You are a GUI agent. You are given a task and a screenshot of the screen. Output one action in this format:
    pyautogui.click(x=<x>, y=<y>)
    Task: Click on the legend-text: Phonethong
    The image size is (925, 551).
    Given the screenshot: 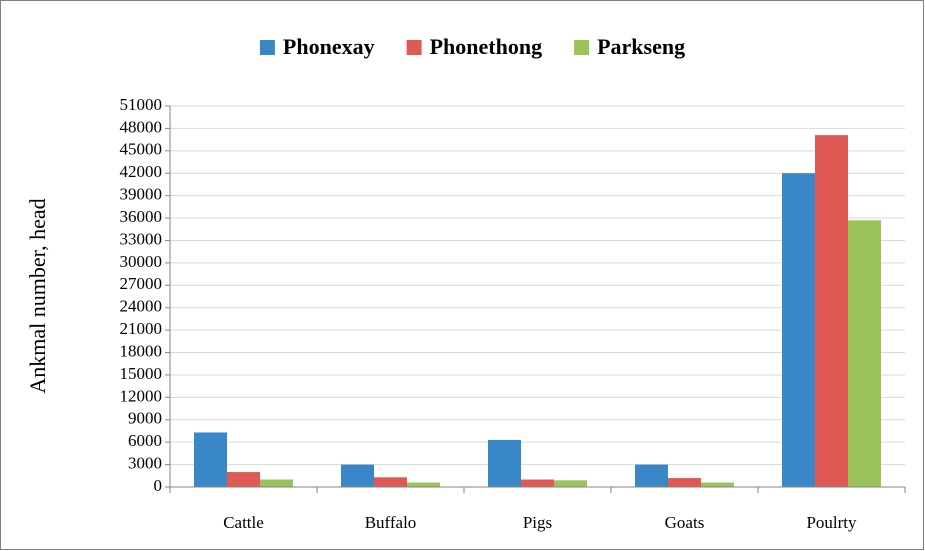 What is the action you would take?
    pyautogui.click(x=486, y=46)
    